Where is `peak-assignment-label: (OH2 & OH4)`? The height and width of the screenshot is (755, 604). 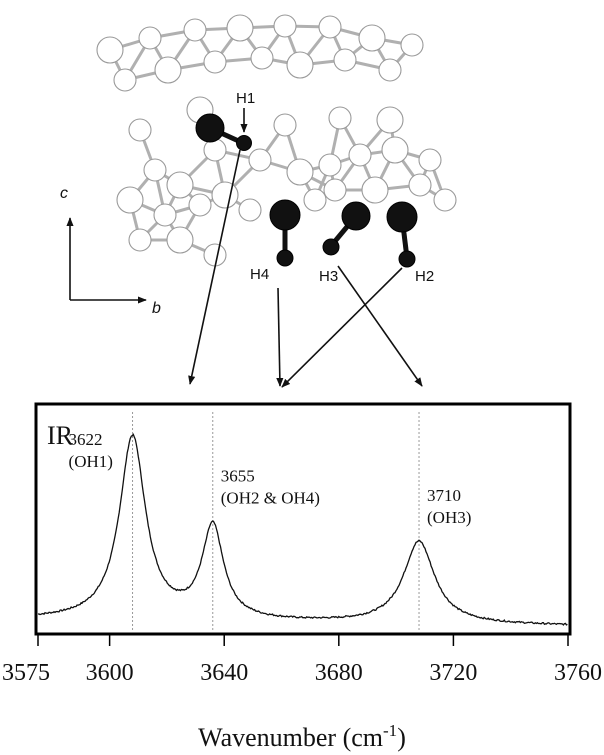
peak-assignment-label: (OH2 & OH4) is located at coordinates (270, 498).